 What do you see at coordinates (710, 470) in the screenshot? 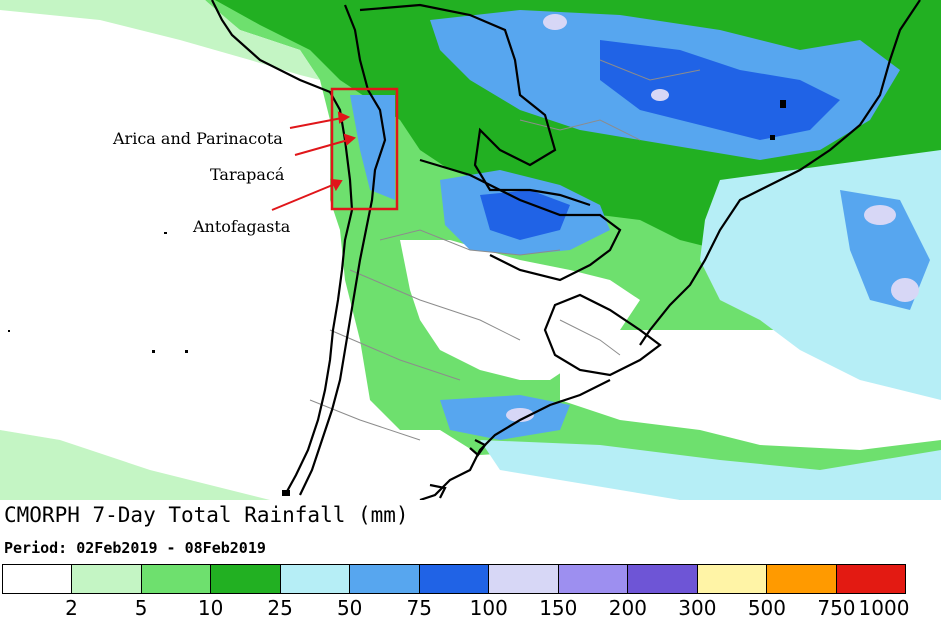
I see `rain-zone-south-ocean-lightblue` at bounding box center [710, 470].